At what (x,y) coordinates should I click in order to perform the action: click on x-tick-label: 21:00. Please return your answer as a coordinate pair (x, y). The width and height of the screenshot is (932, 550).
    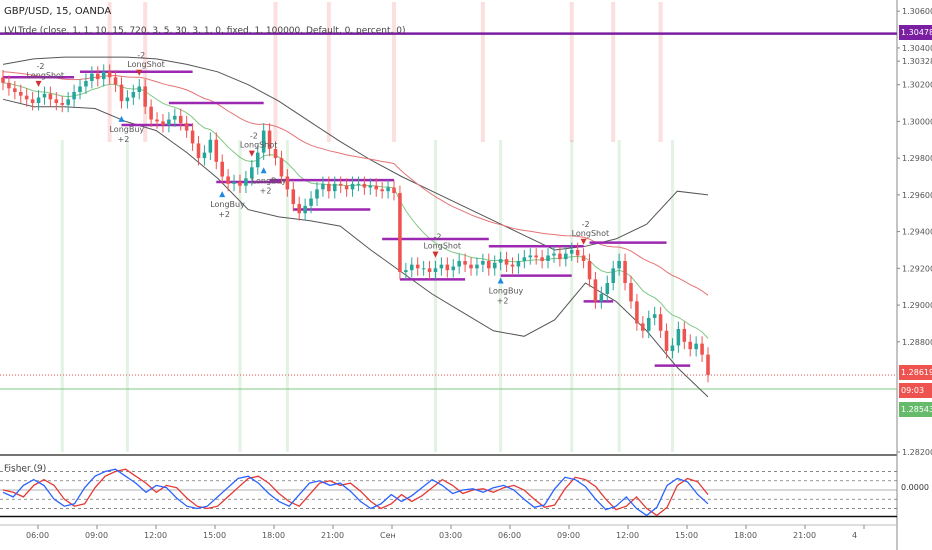
    Looking at the image, I should click on (804, 535).